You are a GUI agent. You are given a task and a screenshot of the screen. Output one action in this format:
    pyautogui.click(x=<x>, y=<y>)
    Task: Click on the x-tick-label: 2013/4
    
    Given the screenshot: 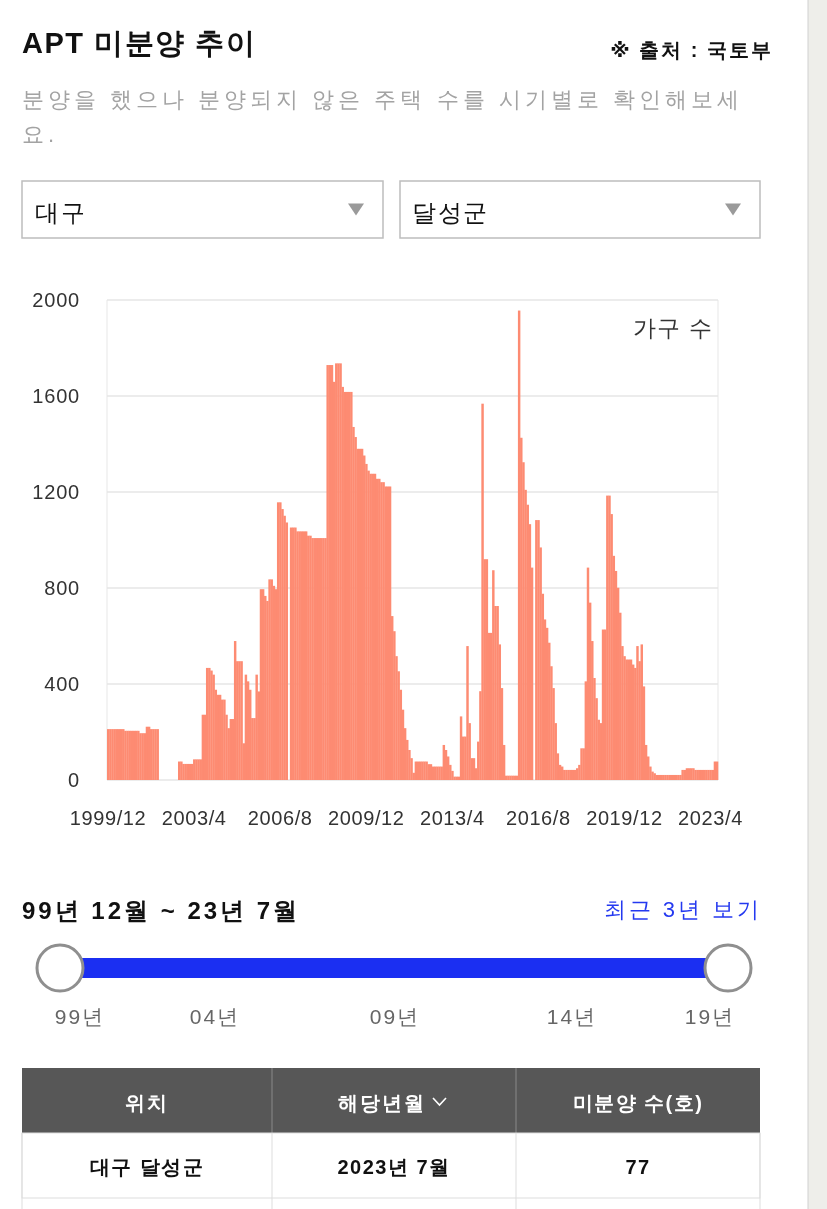 What is the action you would take?
    pyautogui.click(x=452, y=818)
    